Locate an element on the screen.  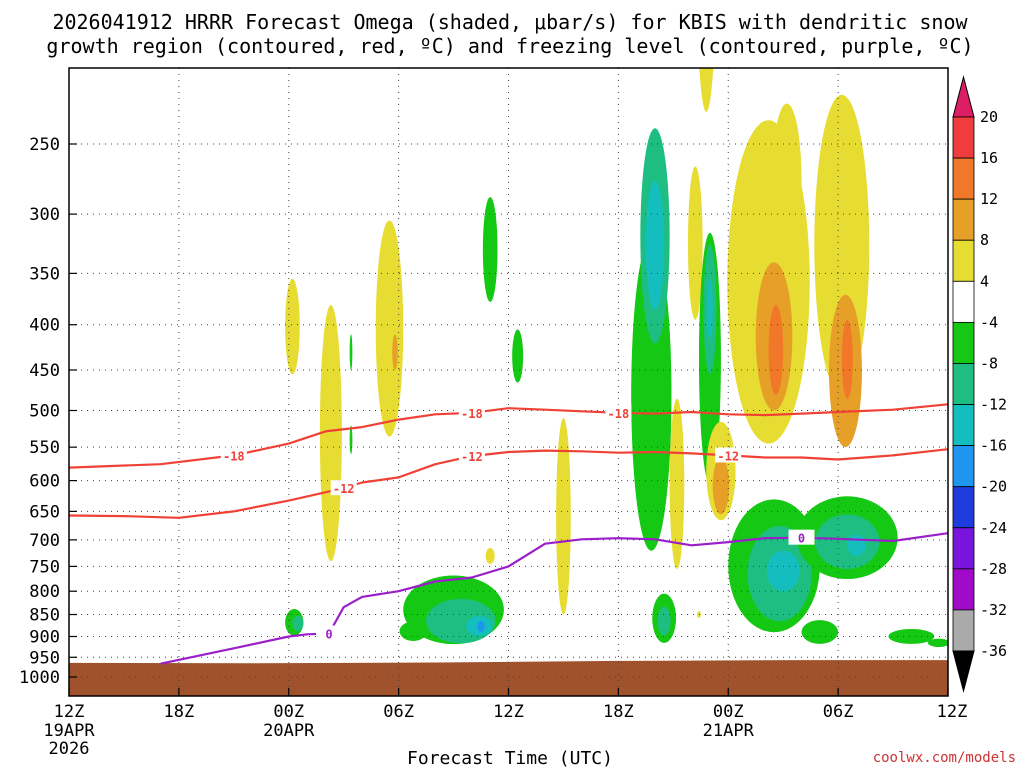
xtick-label-48: 12Z is located at coordinates (952, 712).